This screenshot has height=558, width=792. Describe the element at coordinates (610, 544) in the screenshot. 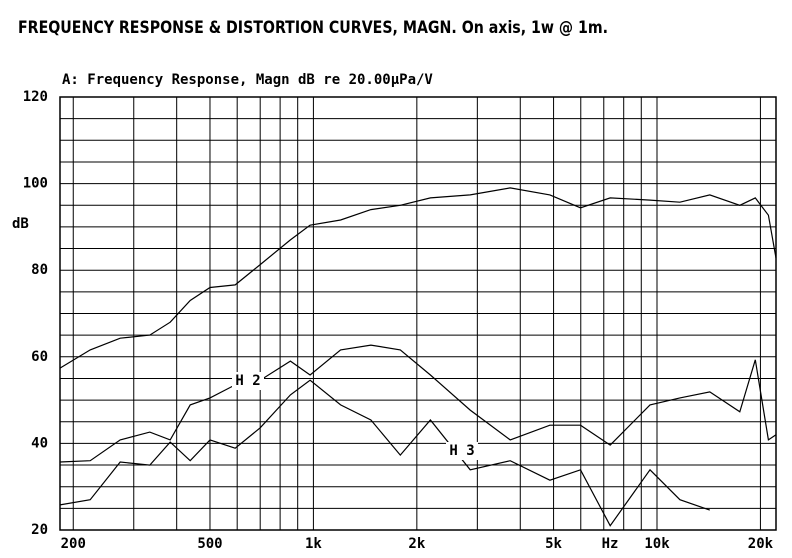

I see `x-axis-label: Hz` at that location.